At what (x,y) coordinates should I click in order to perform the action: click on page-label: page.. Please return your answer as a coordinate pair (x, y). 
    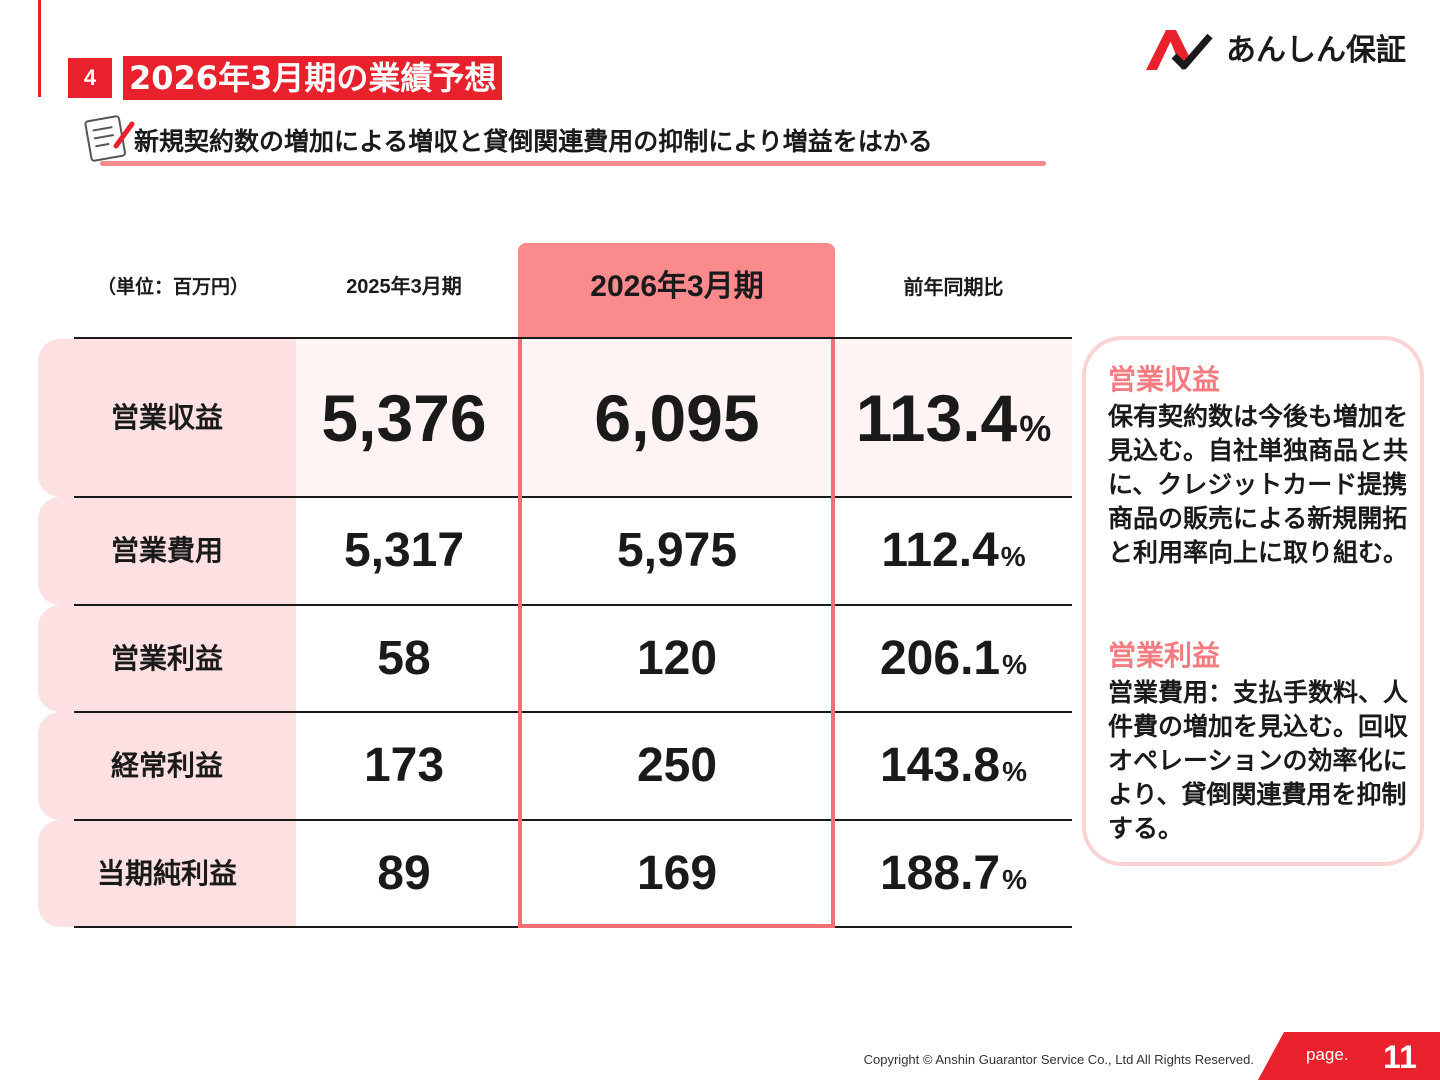
    Looking at the image, I should click on (1327, 1054).